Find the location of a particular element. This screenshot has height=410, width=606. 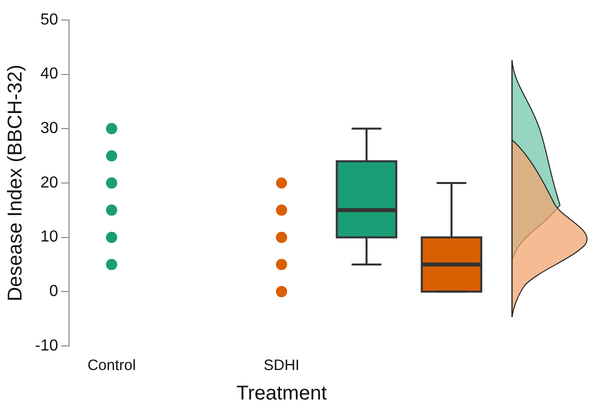

y-tick-label: 30 is located at coordinates (49, 129).